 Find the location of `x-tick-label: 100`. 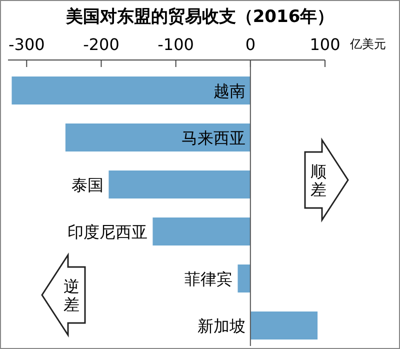

x-tick-label: 100 is located at coordinates (325, 44).